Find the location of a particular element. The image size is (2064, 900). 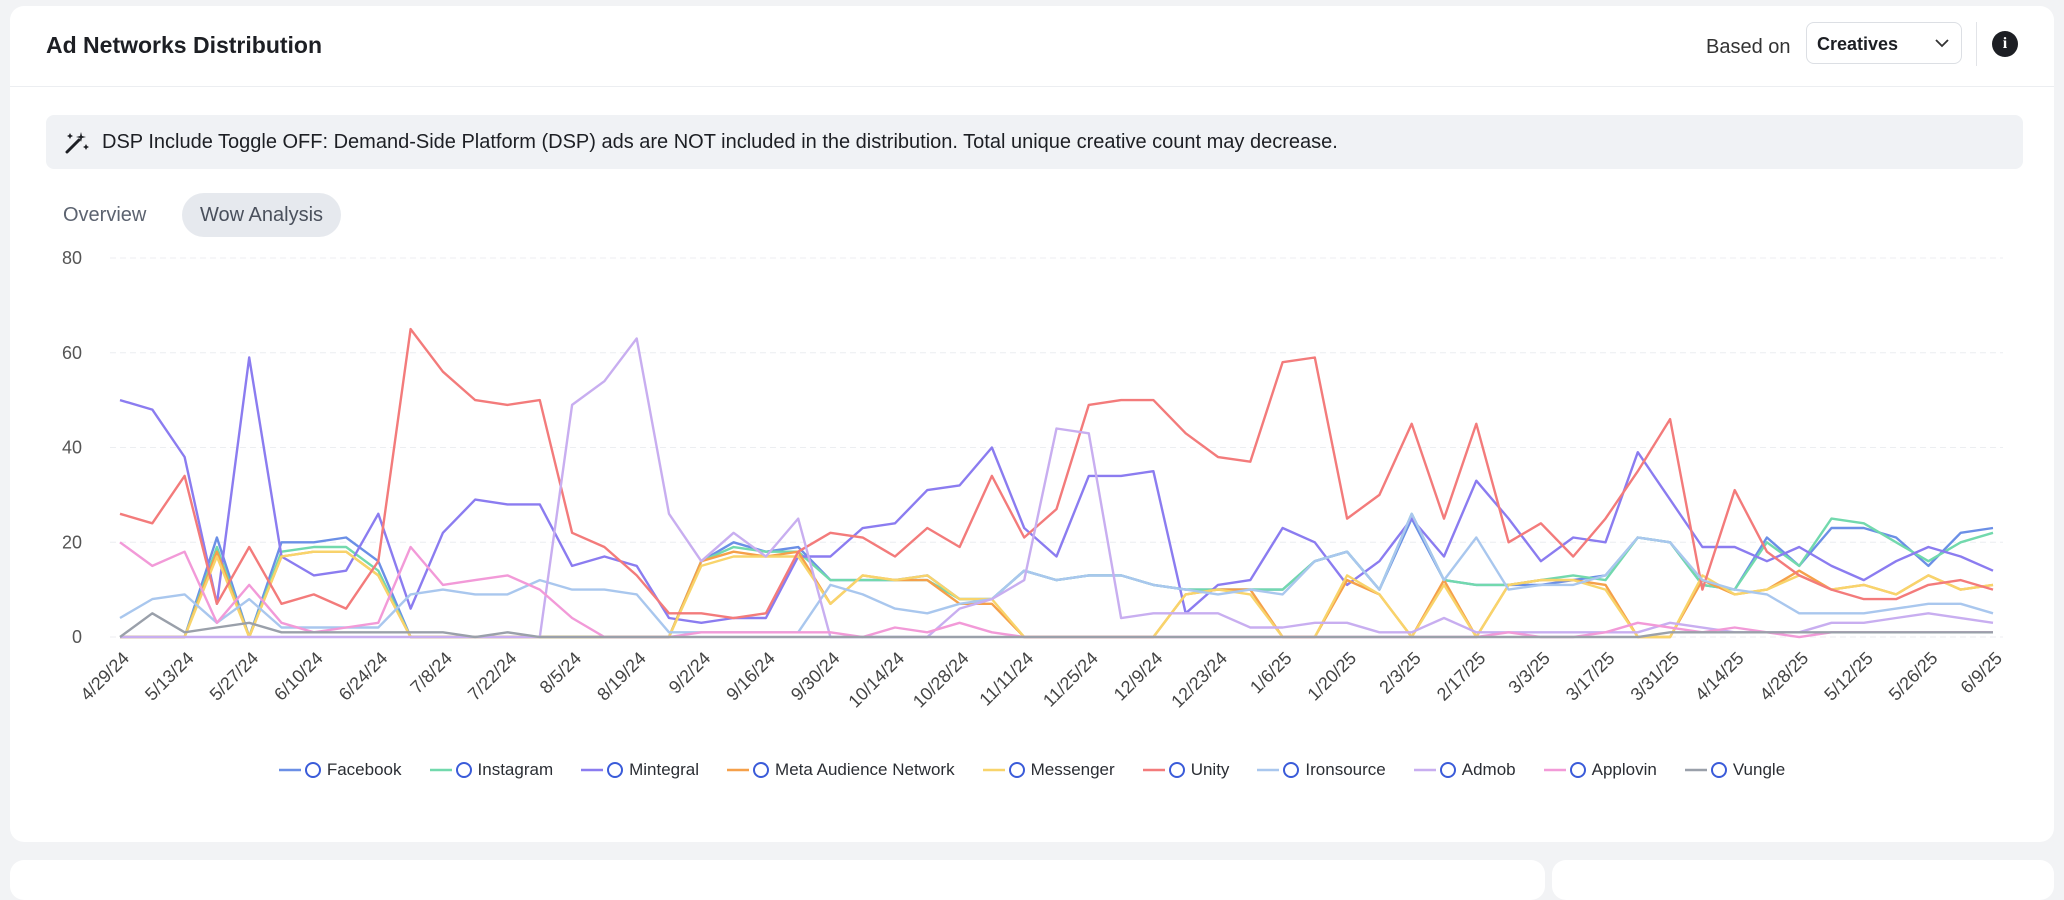

x-tick-label: 8/19/24 is located at coordinates (621, 676).